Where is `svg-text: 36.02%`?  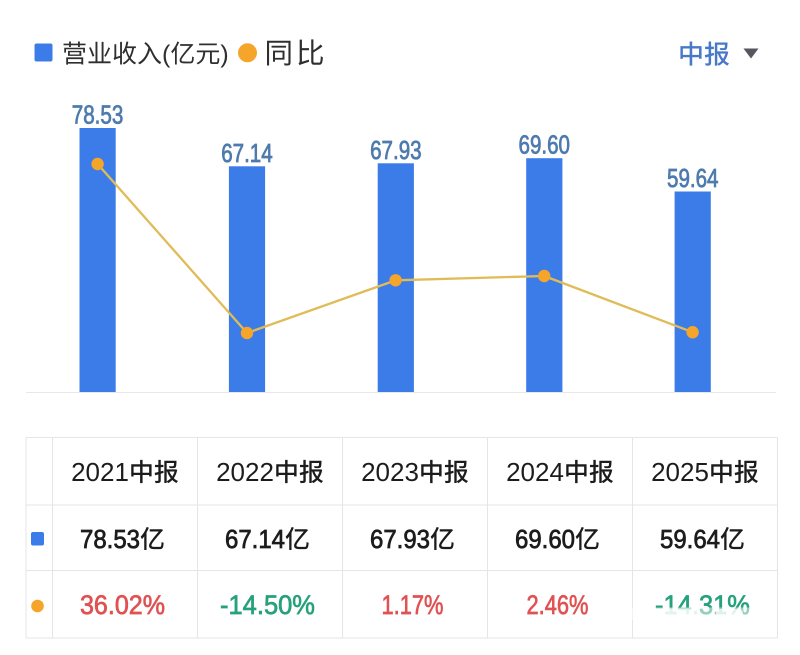
svg-text: 36.02% is located at coordinates (122, 605).